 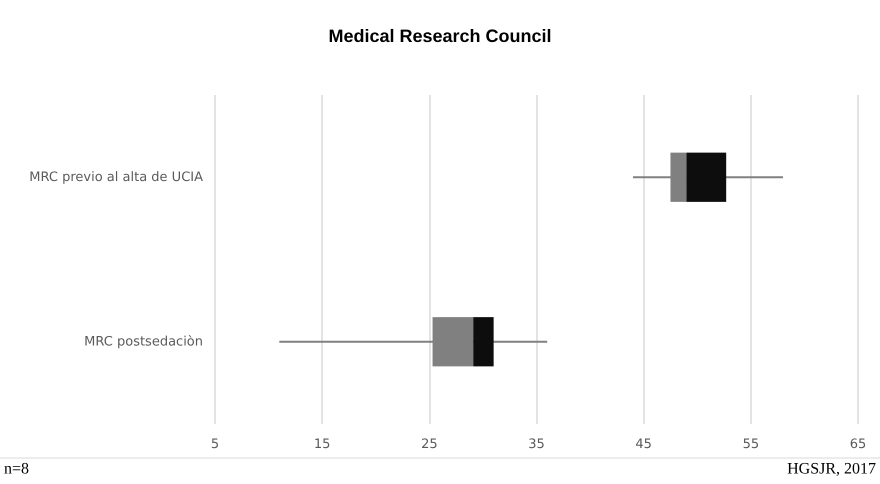 What do you see at coordinates (858, 444) in the screenshot?
I see `x-tick-label: 65` at bounding box center [858, 444].